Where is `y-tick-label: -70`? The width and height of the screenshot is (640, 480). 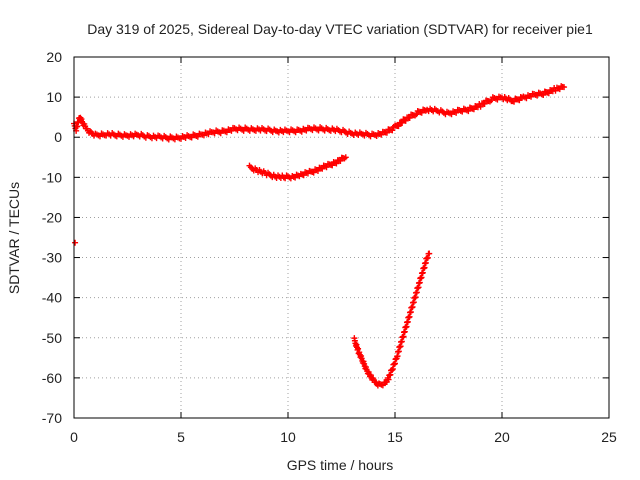
y-tick-label: -70 is located at coordinates (52, 418).